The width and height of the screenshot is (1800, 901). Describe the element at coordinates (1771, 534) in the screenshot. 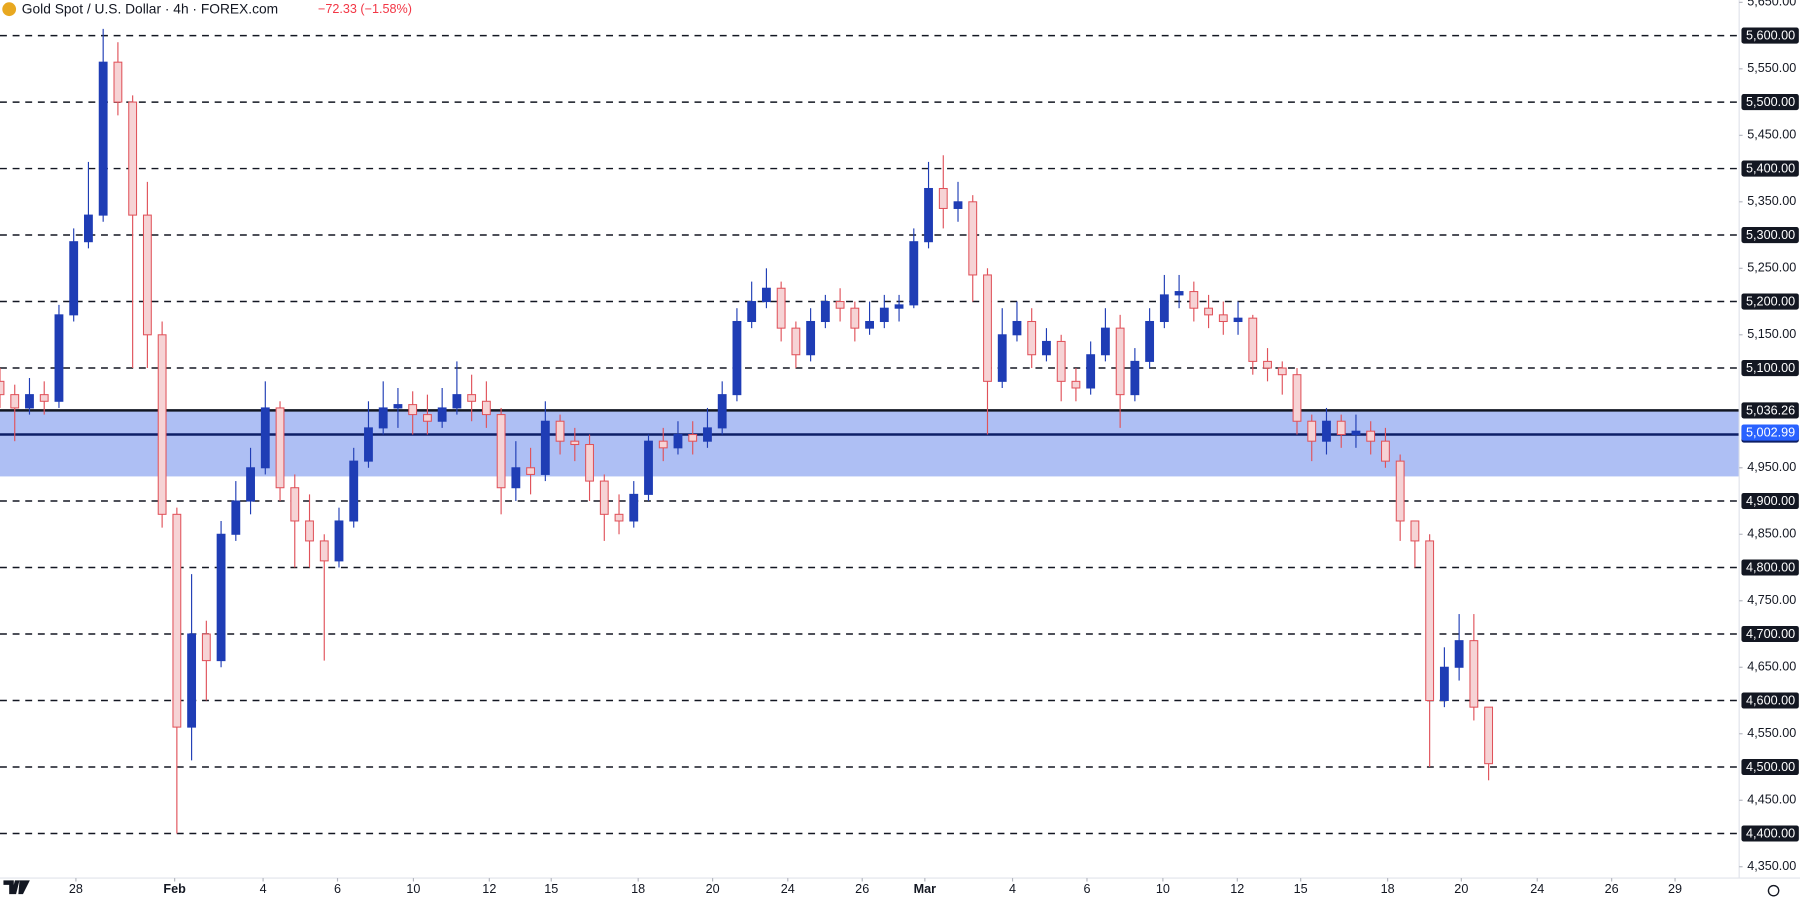

I see `y-tick-label: 4,850.00` at that location.